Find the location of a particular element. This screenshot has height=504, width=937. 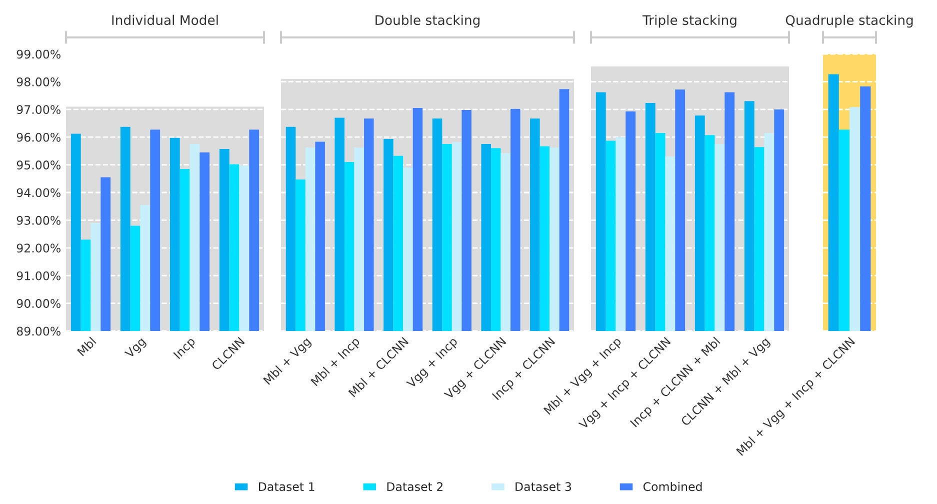

y-tick-label: 89.00% is located at coordinates (38, 331).